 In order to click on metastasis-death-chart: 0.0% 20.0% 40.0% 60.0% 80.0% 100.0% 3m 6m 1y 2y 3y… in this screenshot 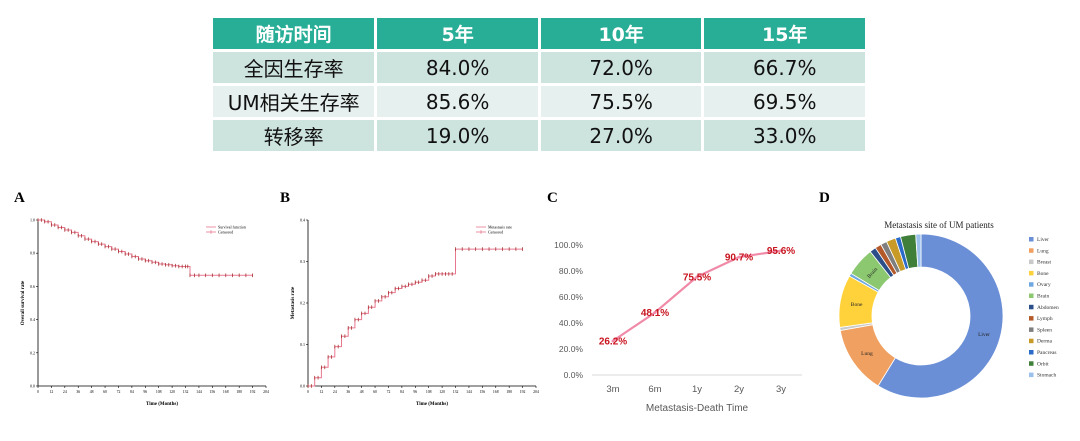, I will do `click(678, 327)`.